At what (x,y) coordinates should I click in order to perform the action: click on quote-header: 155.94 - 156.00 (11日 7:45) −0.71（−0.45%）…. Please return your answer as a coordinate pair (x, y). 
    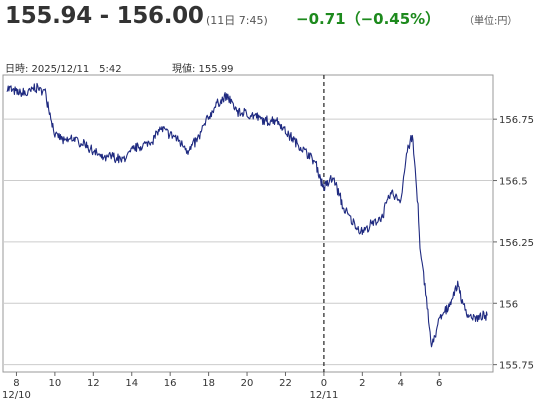
    Looking at the image, I should click on (272, 18).